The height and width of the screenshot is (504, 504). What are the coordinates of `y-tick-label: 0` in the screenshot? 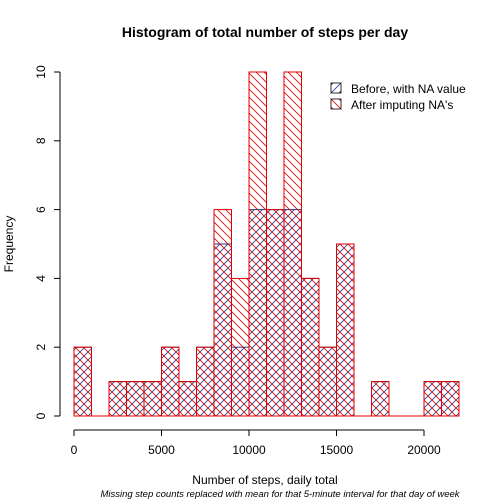 It's located at (41, 415).